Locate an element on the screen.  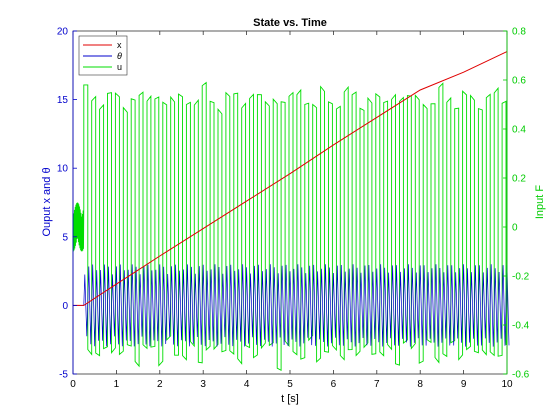
x-tick-label: 9 is located at coordinates (464, 384).